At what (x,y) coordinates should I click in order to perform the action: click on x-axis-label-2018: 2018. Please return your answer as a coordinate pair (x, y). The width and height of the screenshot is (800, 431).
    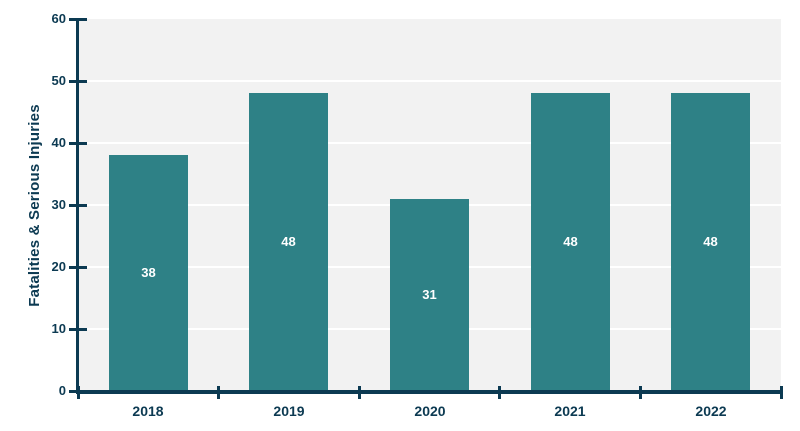
    Looking at the image, I should click on (148, 411).